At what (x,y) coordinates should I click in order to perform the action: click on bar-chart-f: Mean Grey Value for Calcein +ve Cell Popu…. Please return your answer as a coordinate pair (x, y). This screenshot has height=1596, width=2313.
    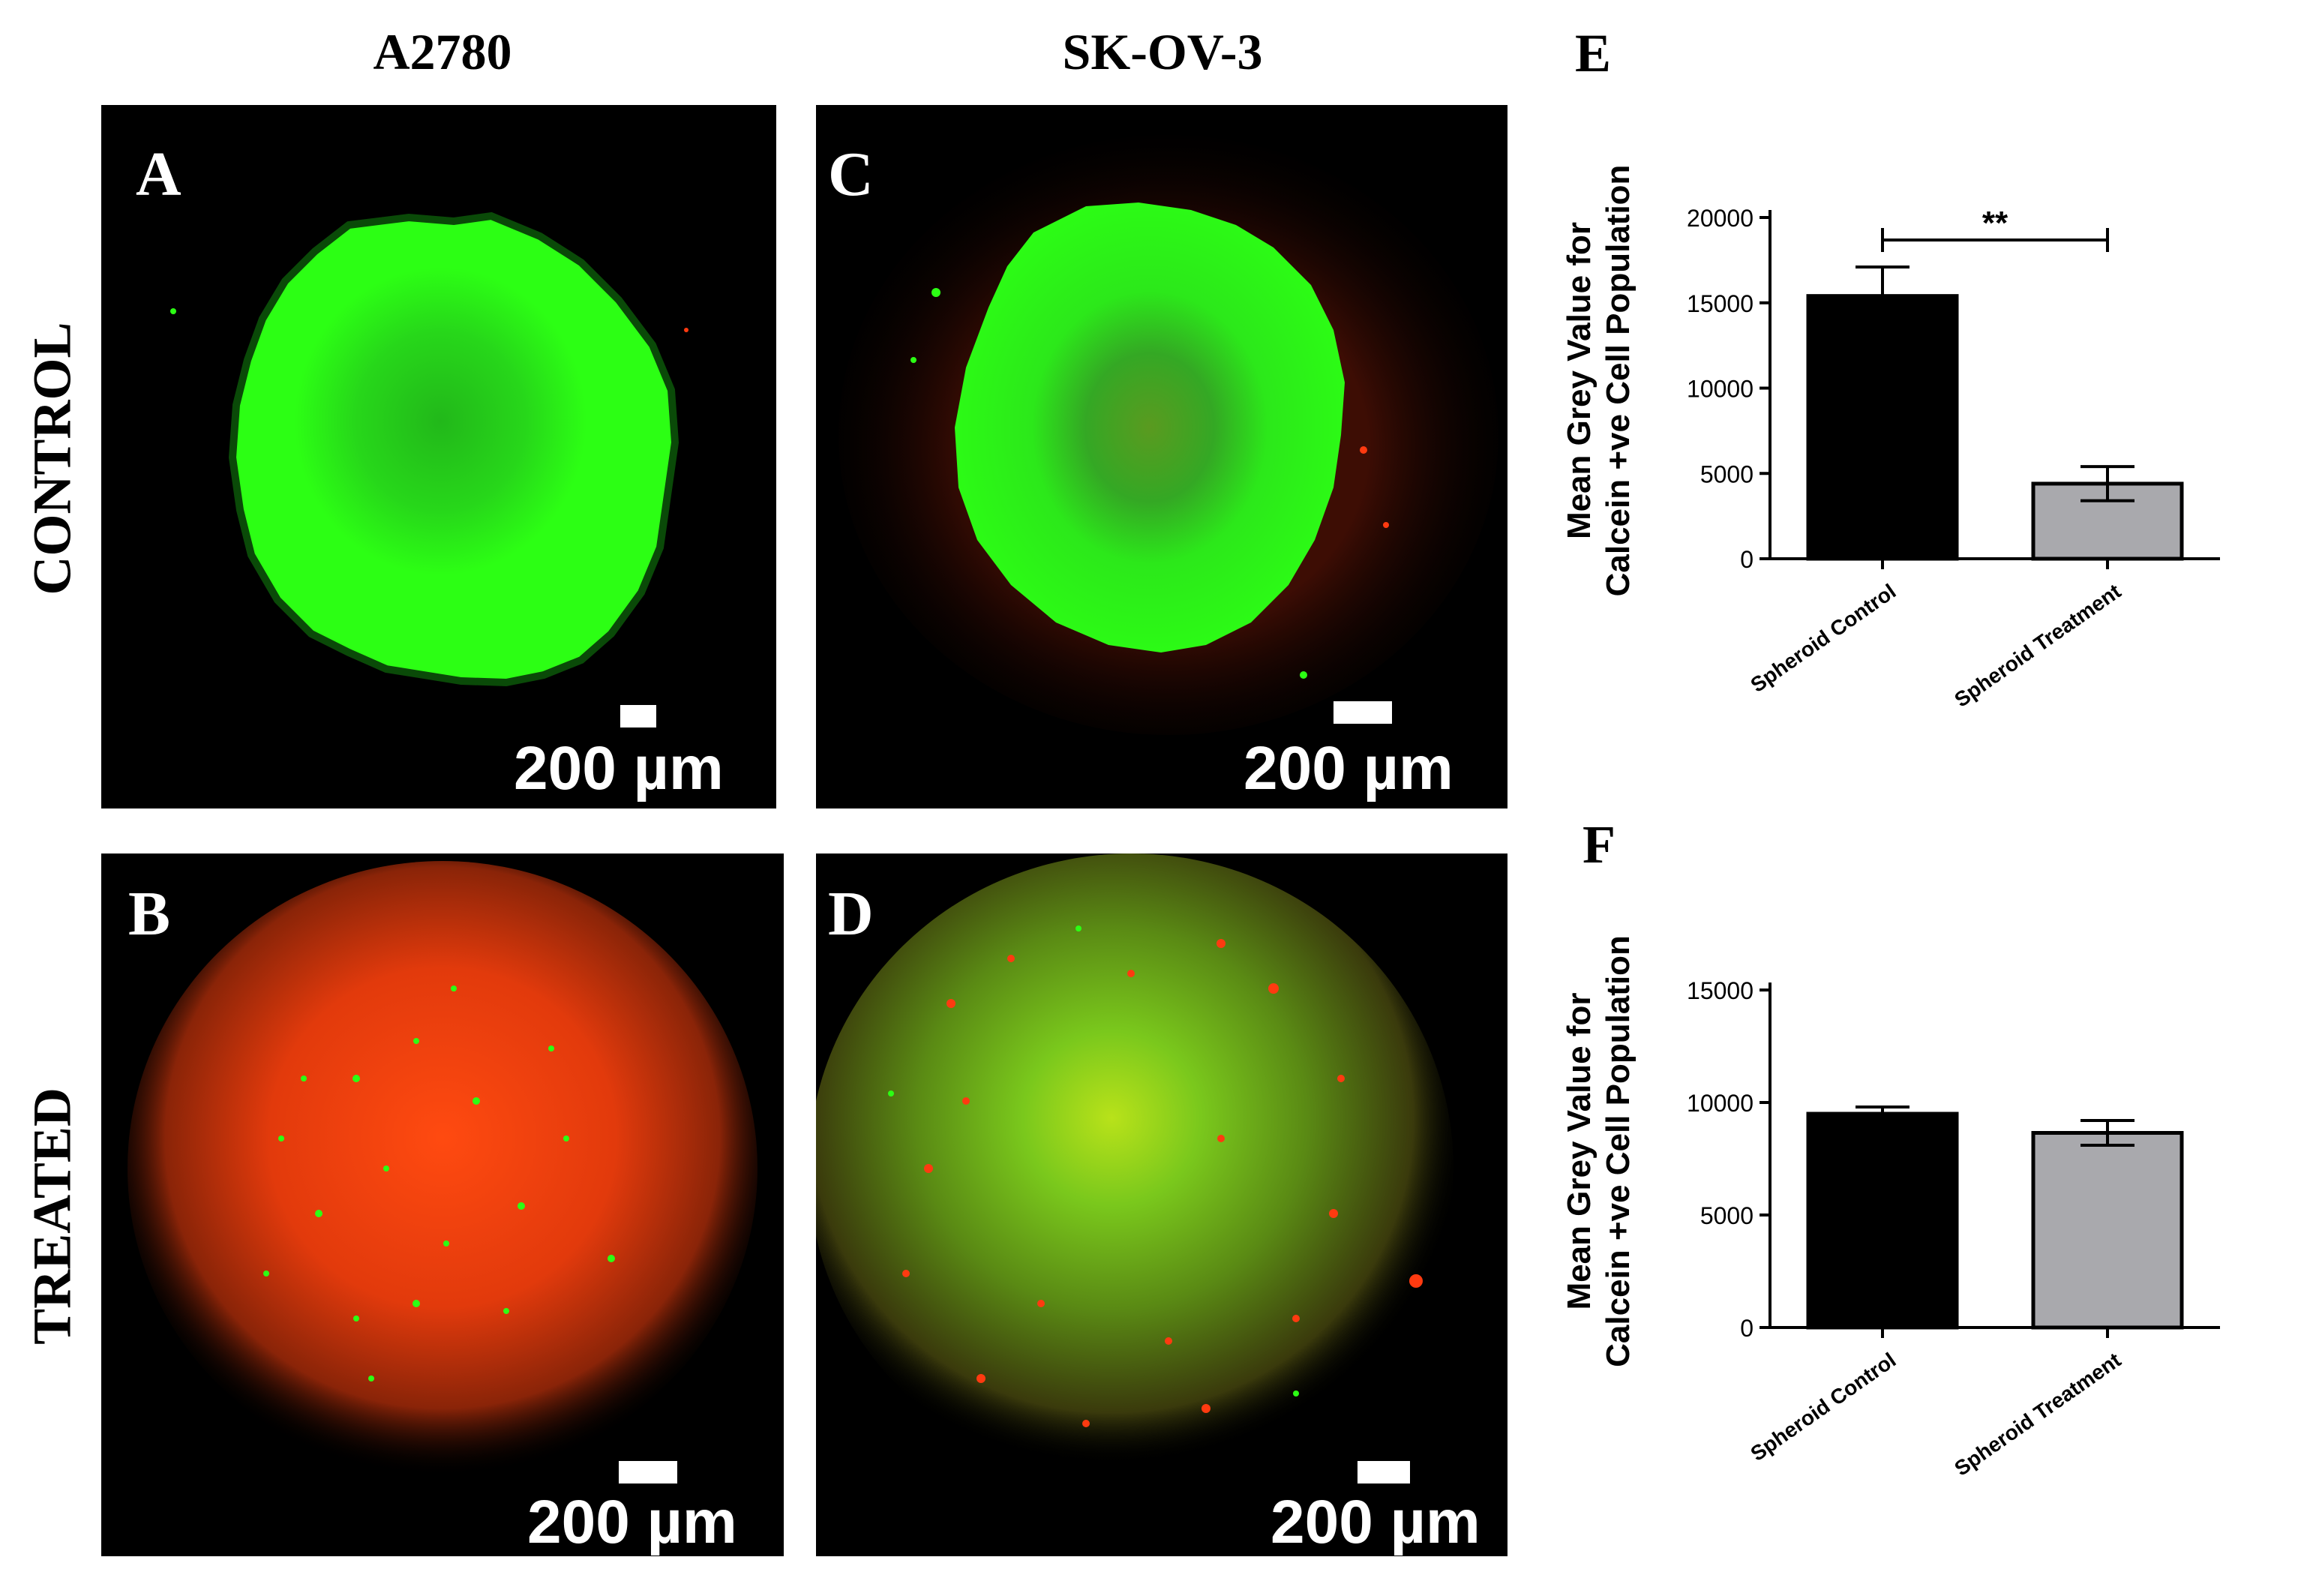
    Looking at the image, I should click on (1890, 1207).